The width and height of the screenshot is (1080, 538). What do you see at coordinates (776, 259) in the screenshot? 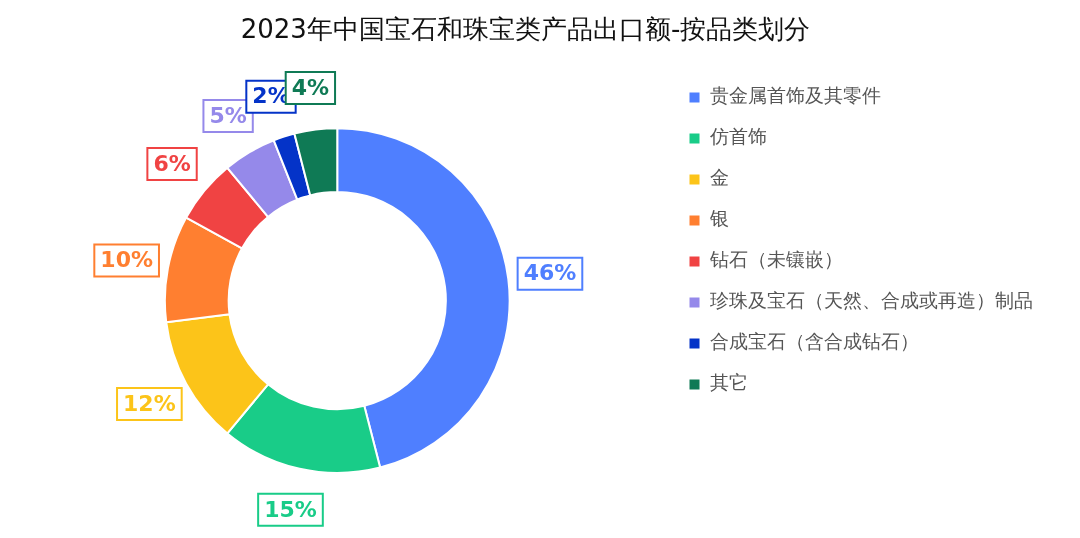
I see `legend-label: 钻石（未镶嵌）` at bounding box center [776, 259].